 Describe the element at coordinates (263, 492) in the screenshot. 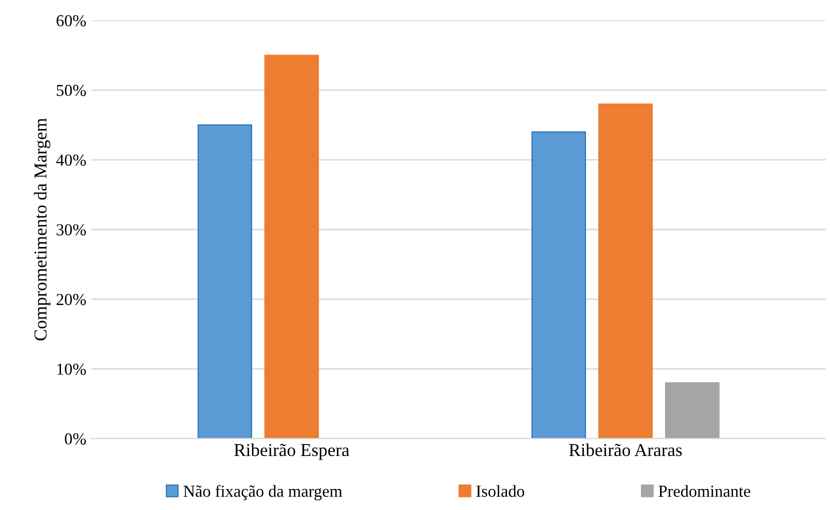

I see `legend-label: Não fixação da margem` at that location.